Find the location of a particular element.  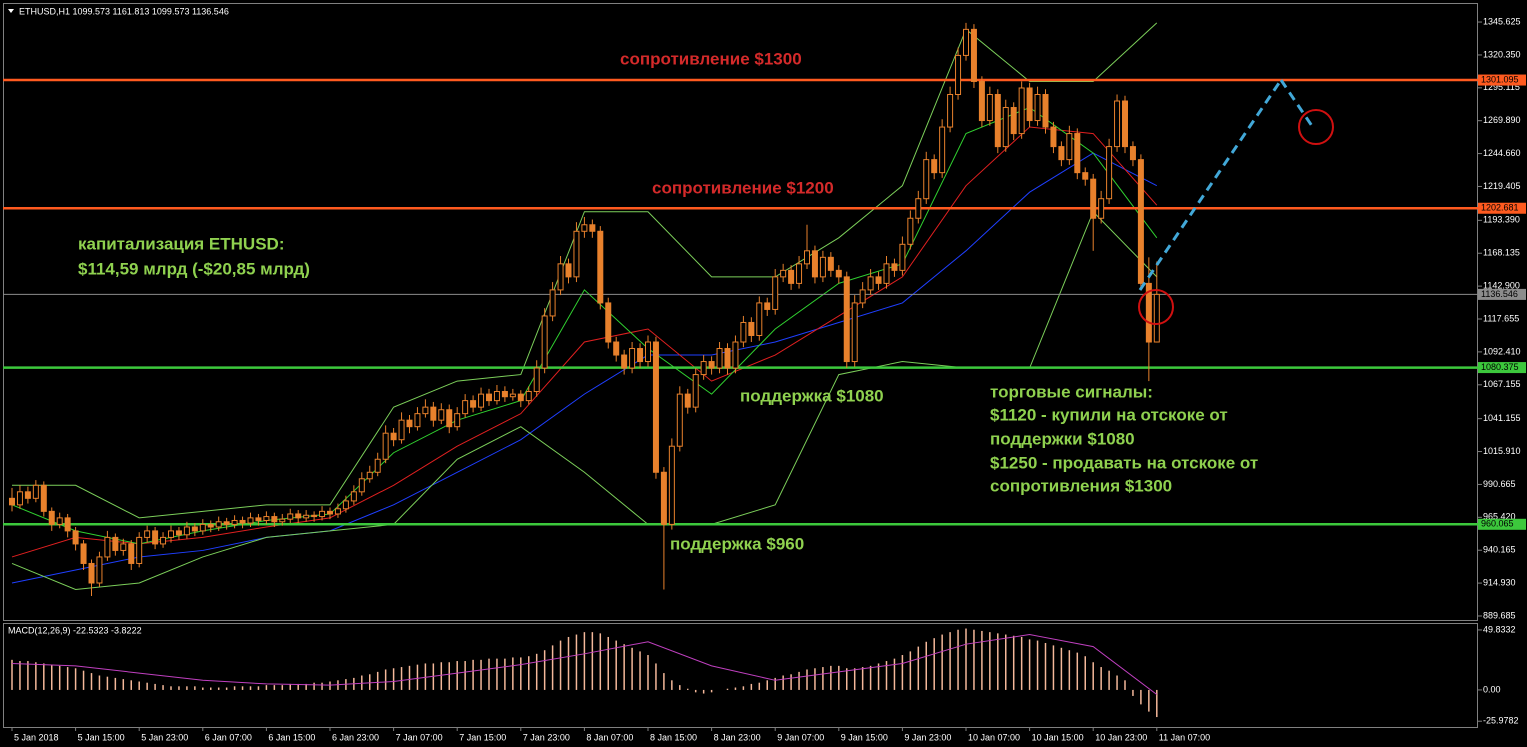

x-tick-label: 6 Jan 07:00 is located at coordinates (228, 737).